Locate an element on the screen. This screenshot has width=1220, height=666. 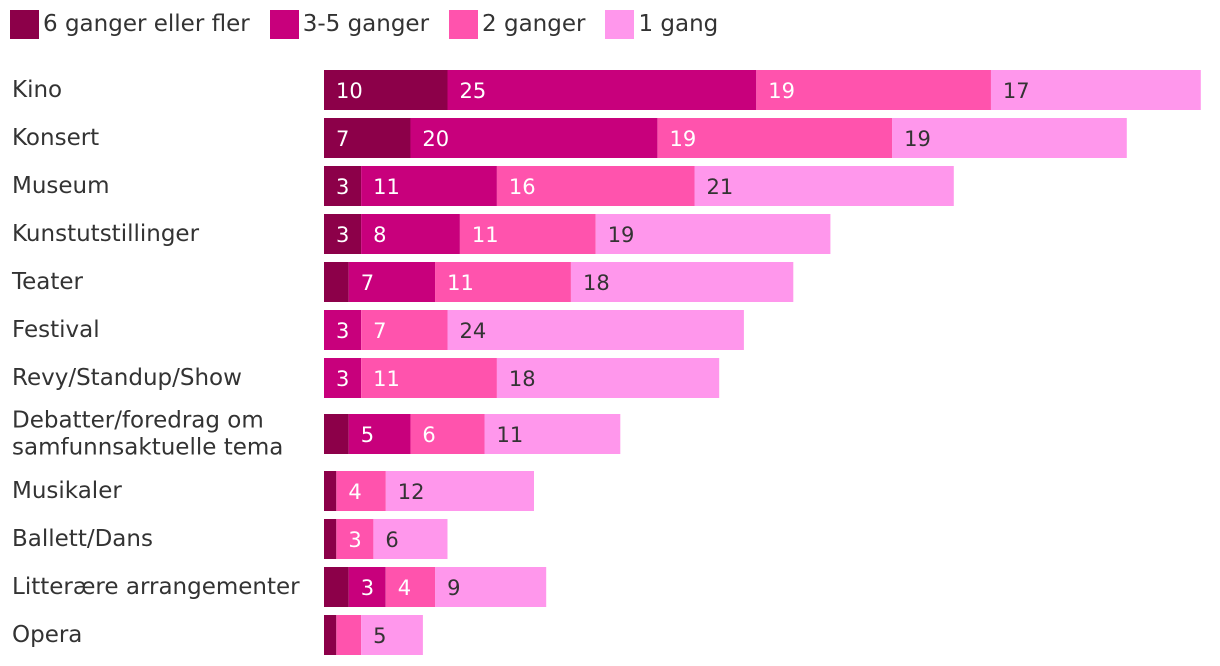
data-label: 20 is located at coordinates (435, 139).